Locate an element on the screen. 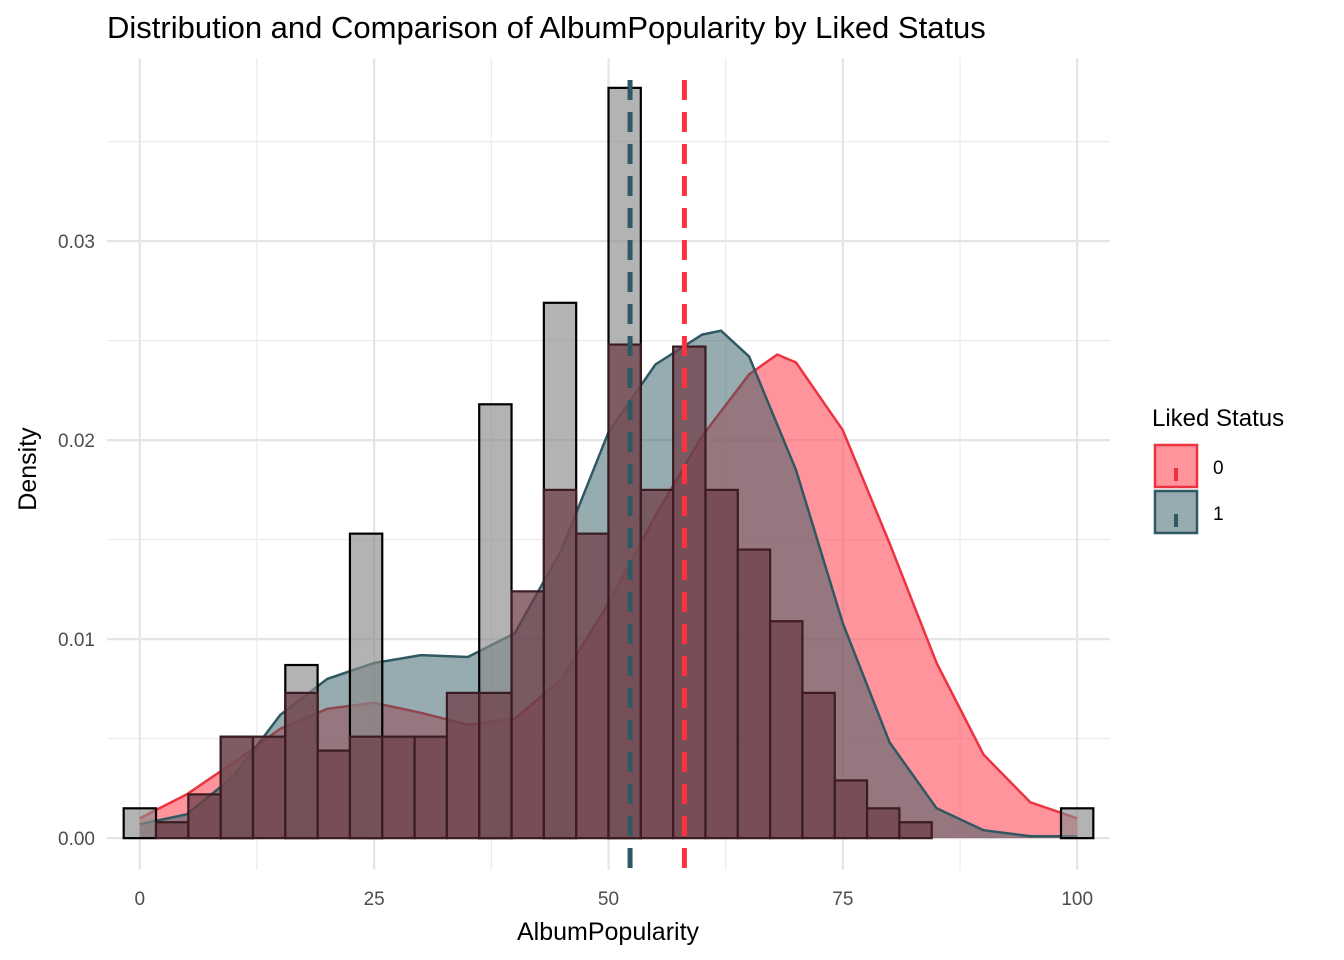 This screenshot has width=1344, height=960. y-tick-label: 0.03 is located at coordinates (76, 242).